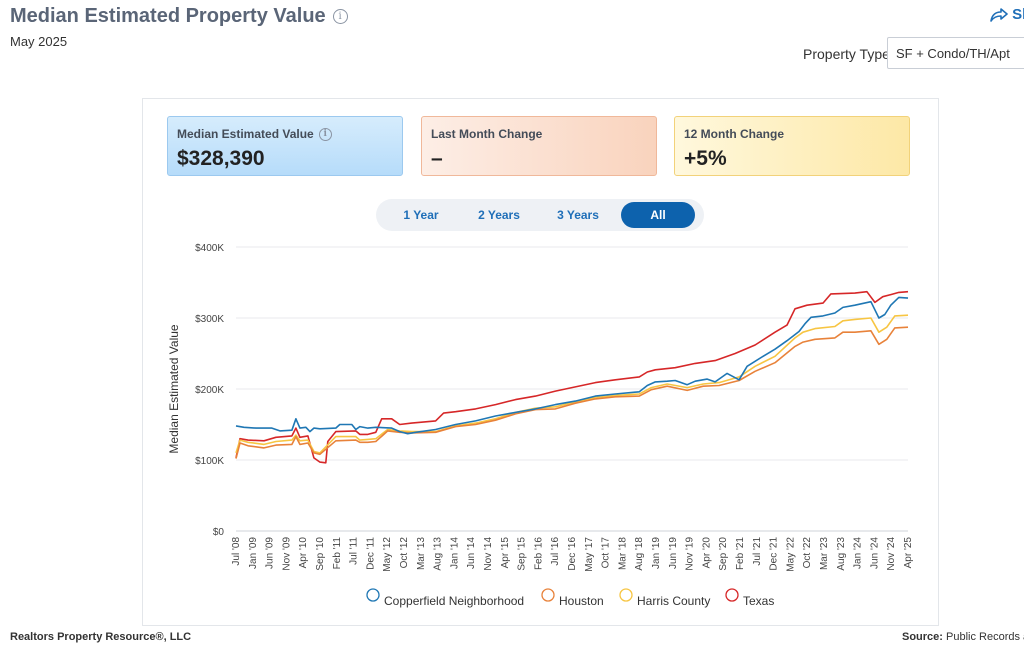 The height and width of the screenshot is (651, 1024). What do you see at coordinates (706, 553) in the screenshot?
I see `x-tick-label: Apr '20` at bounding box center [706, 553].